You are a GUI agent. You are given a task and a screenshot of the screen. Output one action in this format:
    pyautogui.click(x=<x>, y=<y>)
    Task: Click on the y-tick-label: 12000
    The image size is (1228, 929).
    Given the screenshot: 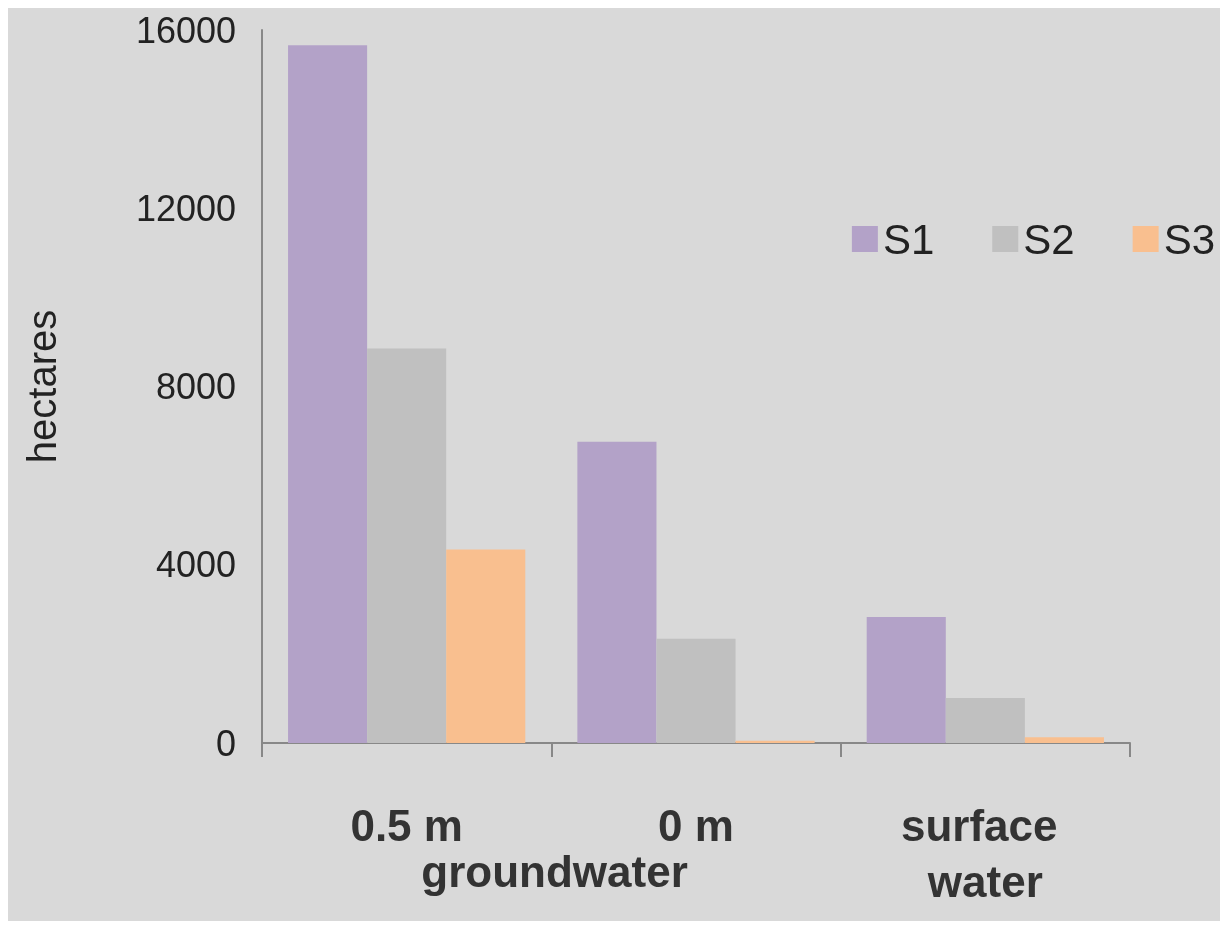 What is the action you would take?
    pyautogui.click(x=185, y=208)
    